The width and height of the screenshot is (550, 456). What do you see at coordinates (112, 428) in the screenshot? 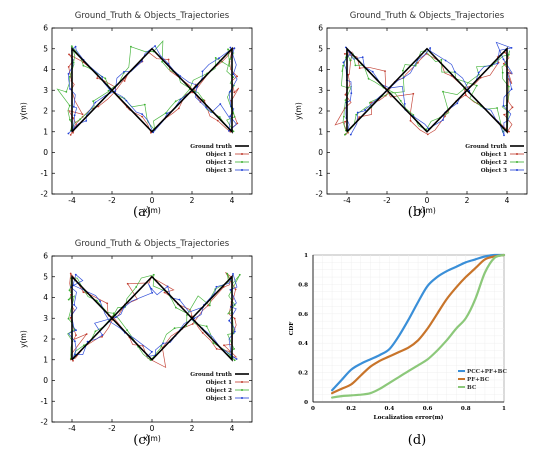
I see `x-tick-label: -2` at bounding box center [112, 428].